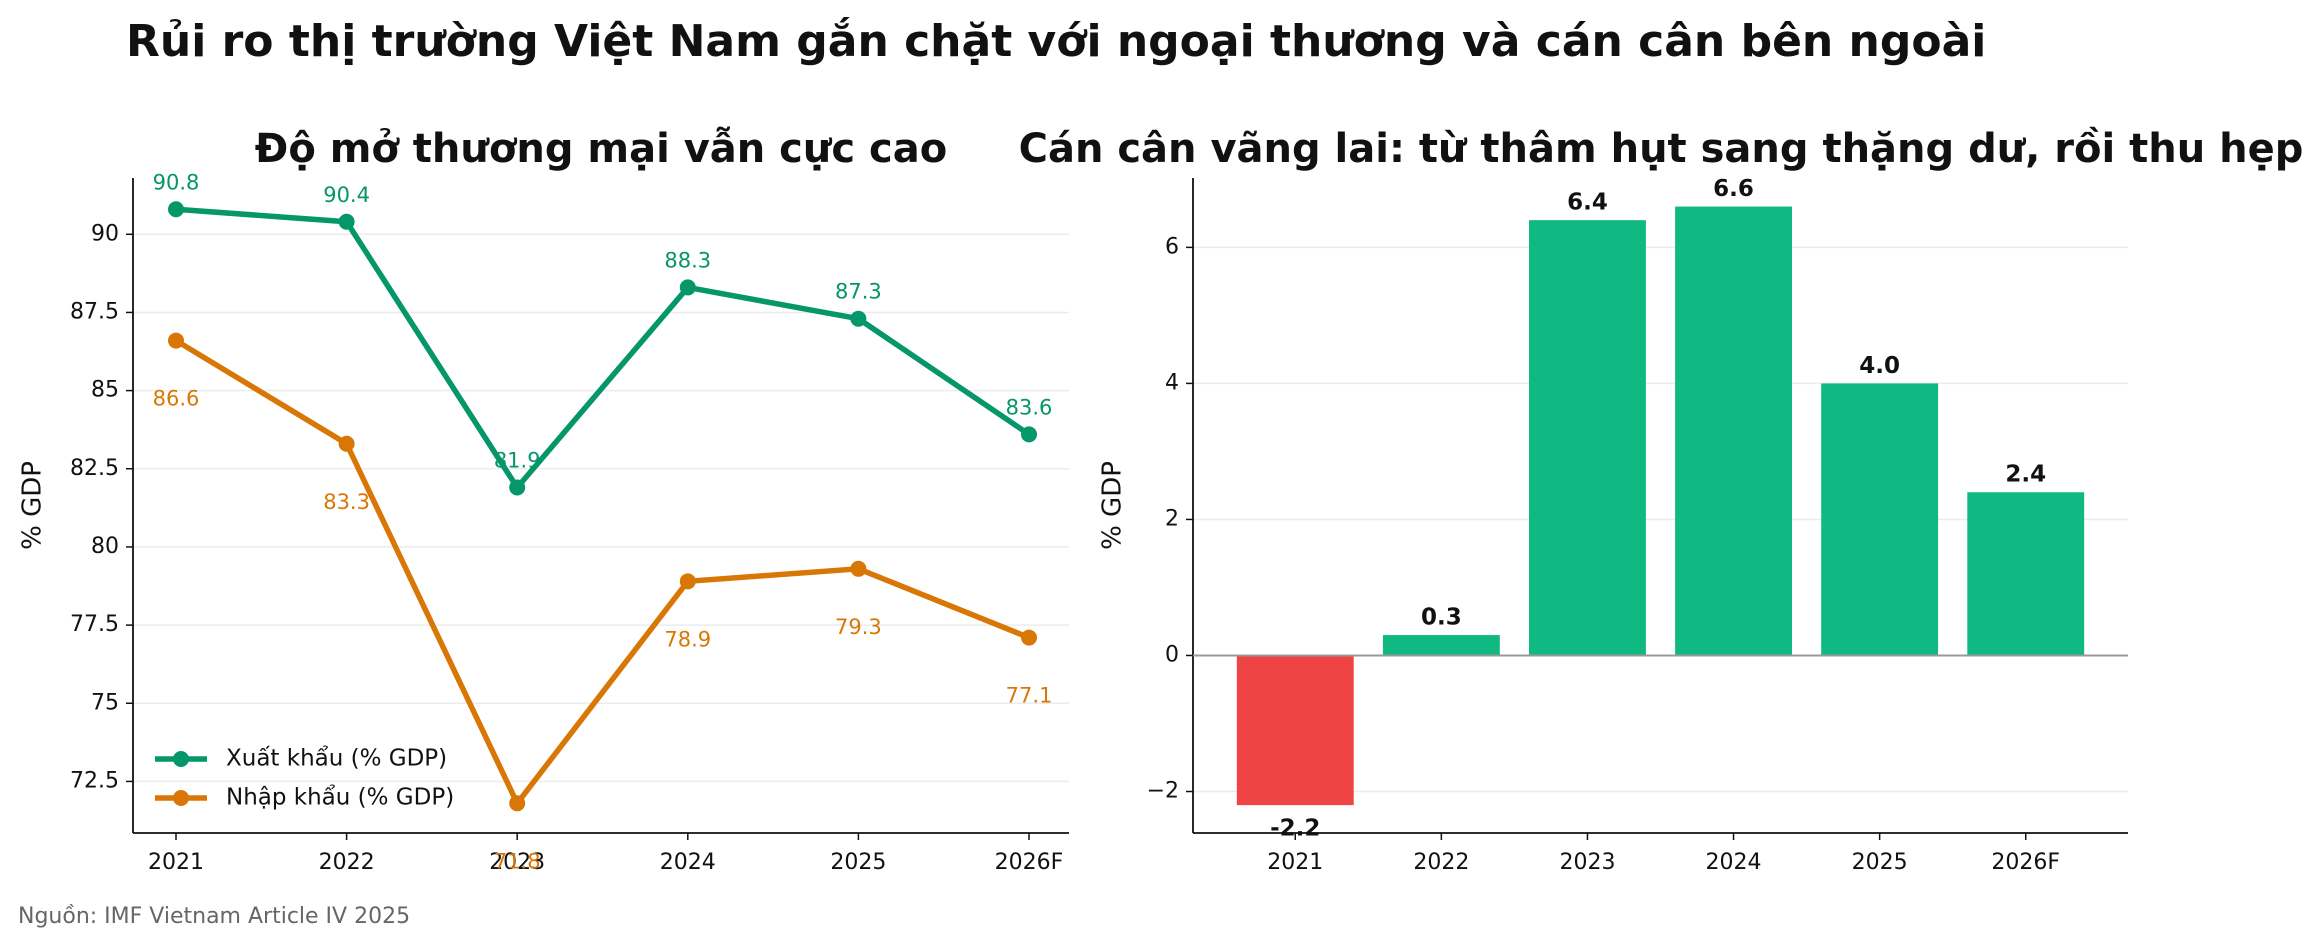  I want to click on y-tick-label: 4, so click(1172, 382).